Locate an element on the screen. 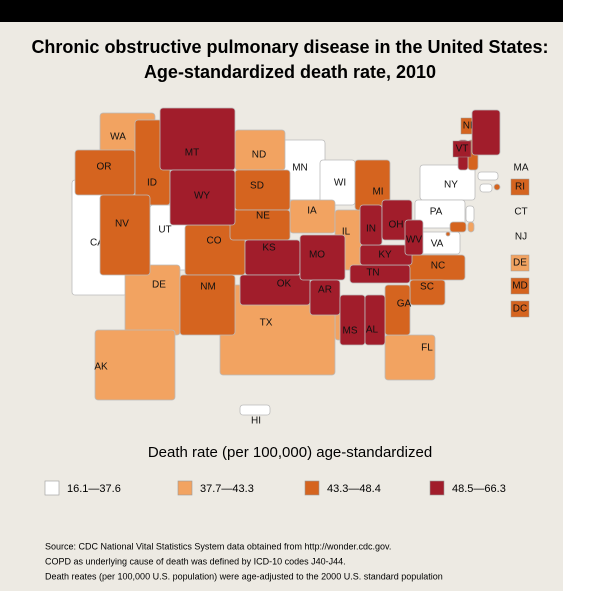 This screenshot has height=596, width=590. state-label: PA is located at coordinates (436, 212).